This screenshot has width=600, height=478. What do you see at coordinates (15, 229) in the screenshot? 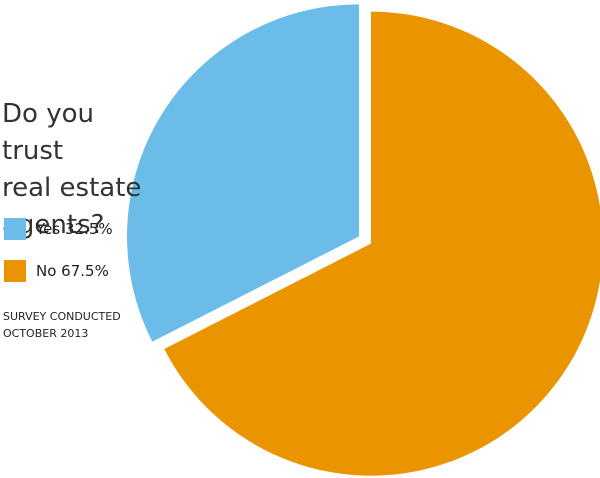
I see `legend-swatch-yes` at bounding box center [15, 229].